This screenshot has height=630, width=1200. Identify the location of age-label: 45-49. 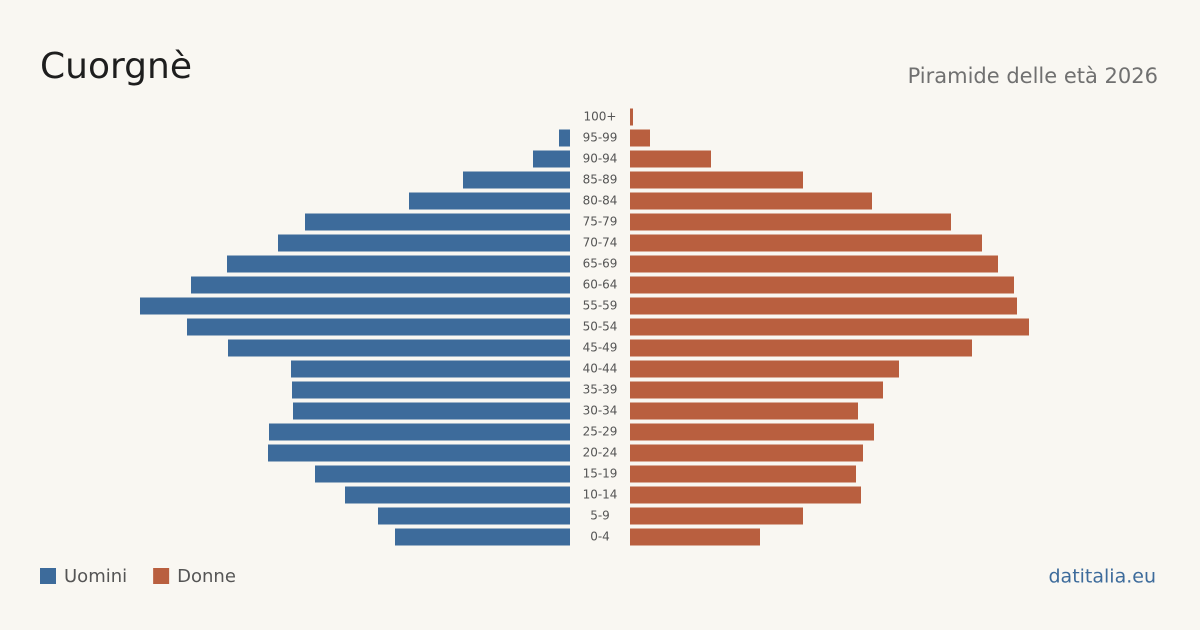
(600, 348).